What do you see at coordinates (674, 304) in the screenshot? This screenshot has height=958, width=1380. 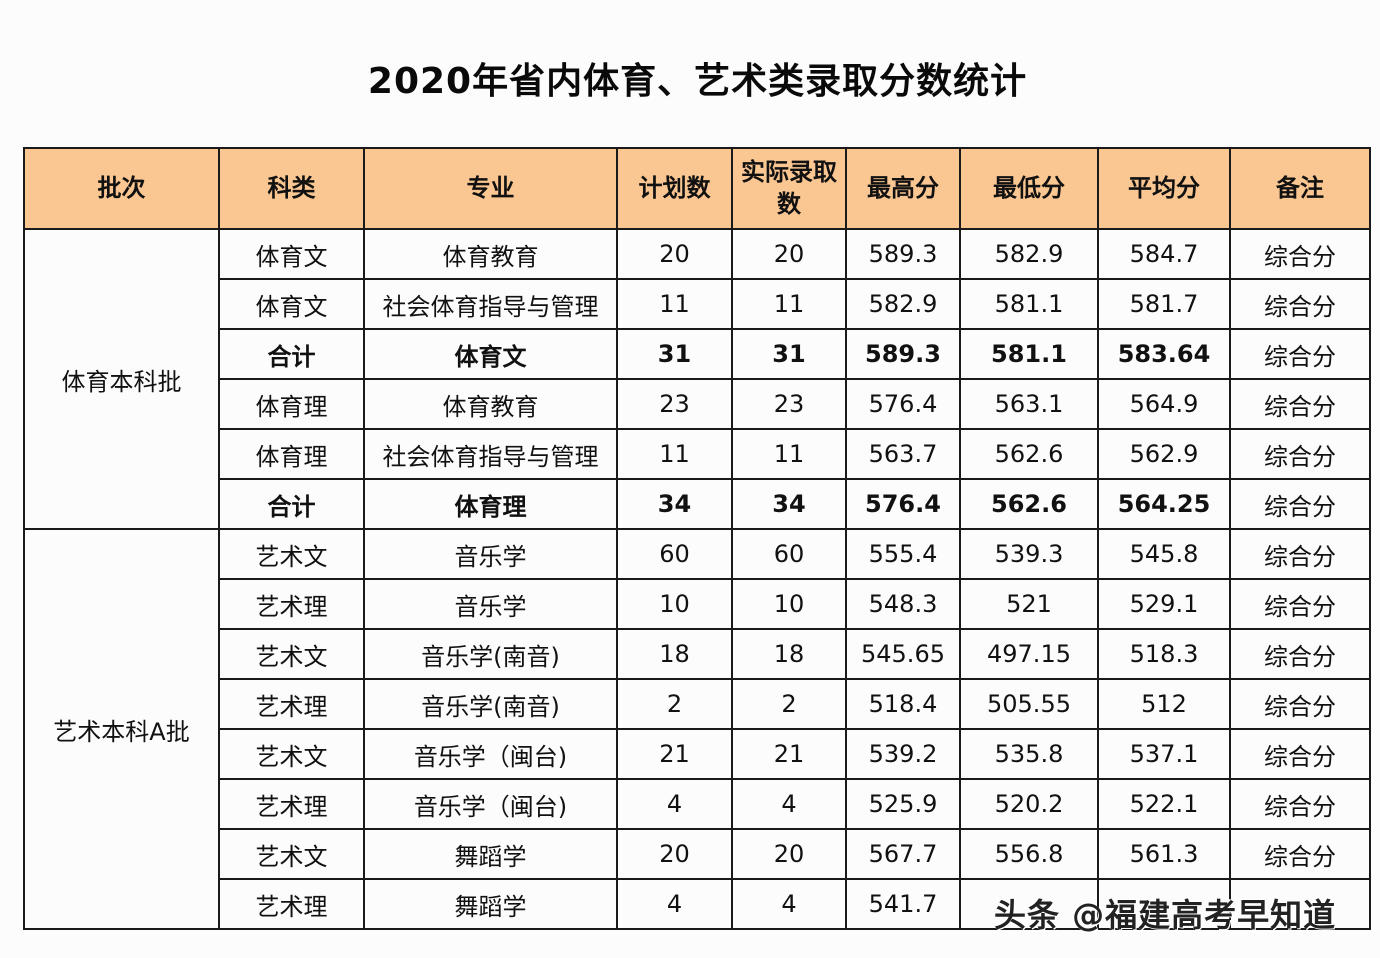 I see `plan-cell: 11` at bounding box center [674, 304].